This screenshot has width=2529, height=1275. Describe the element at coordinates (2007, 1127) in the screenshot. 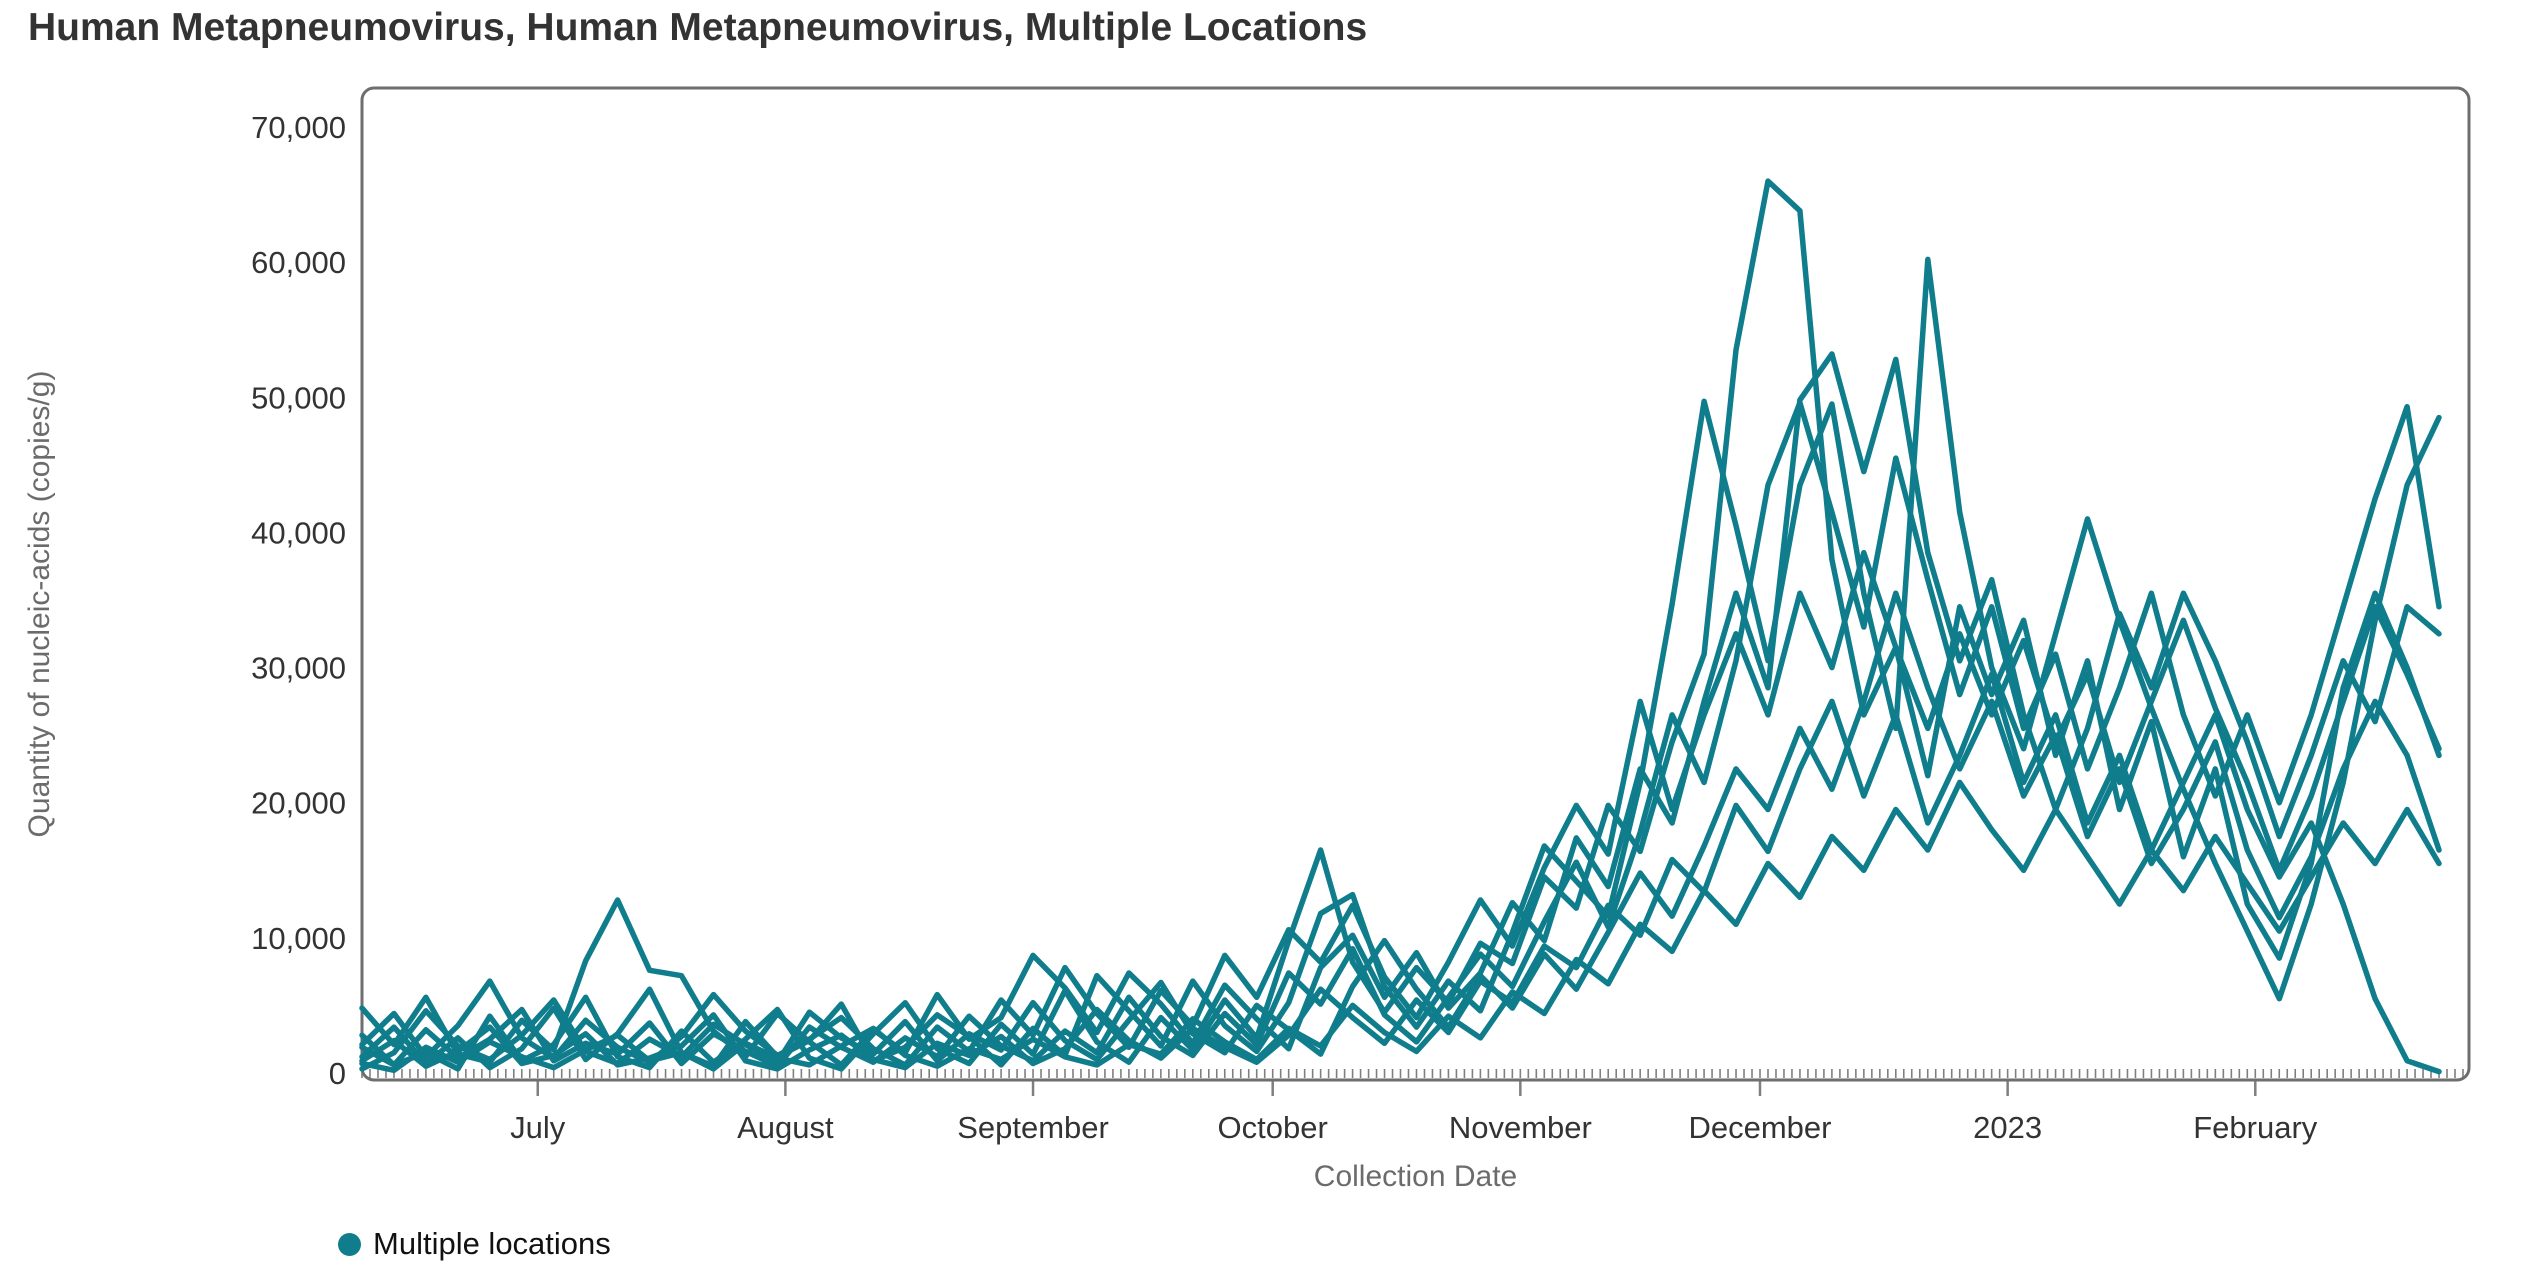

I see `x-tick-label: 2023` at that location.